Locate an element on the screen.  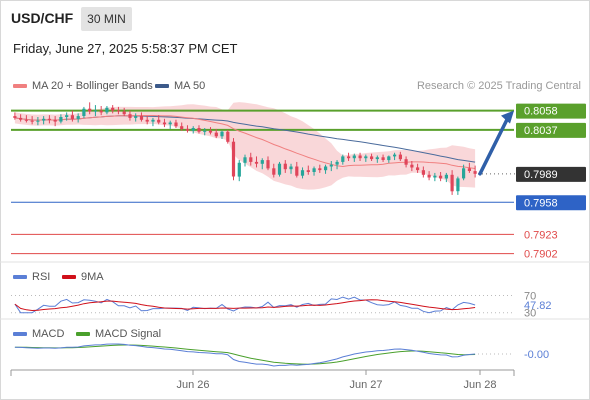
rsi-swatch is located at coordinates (20, 277).